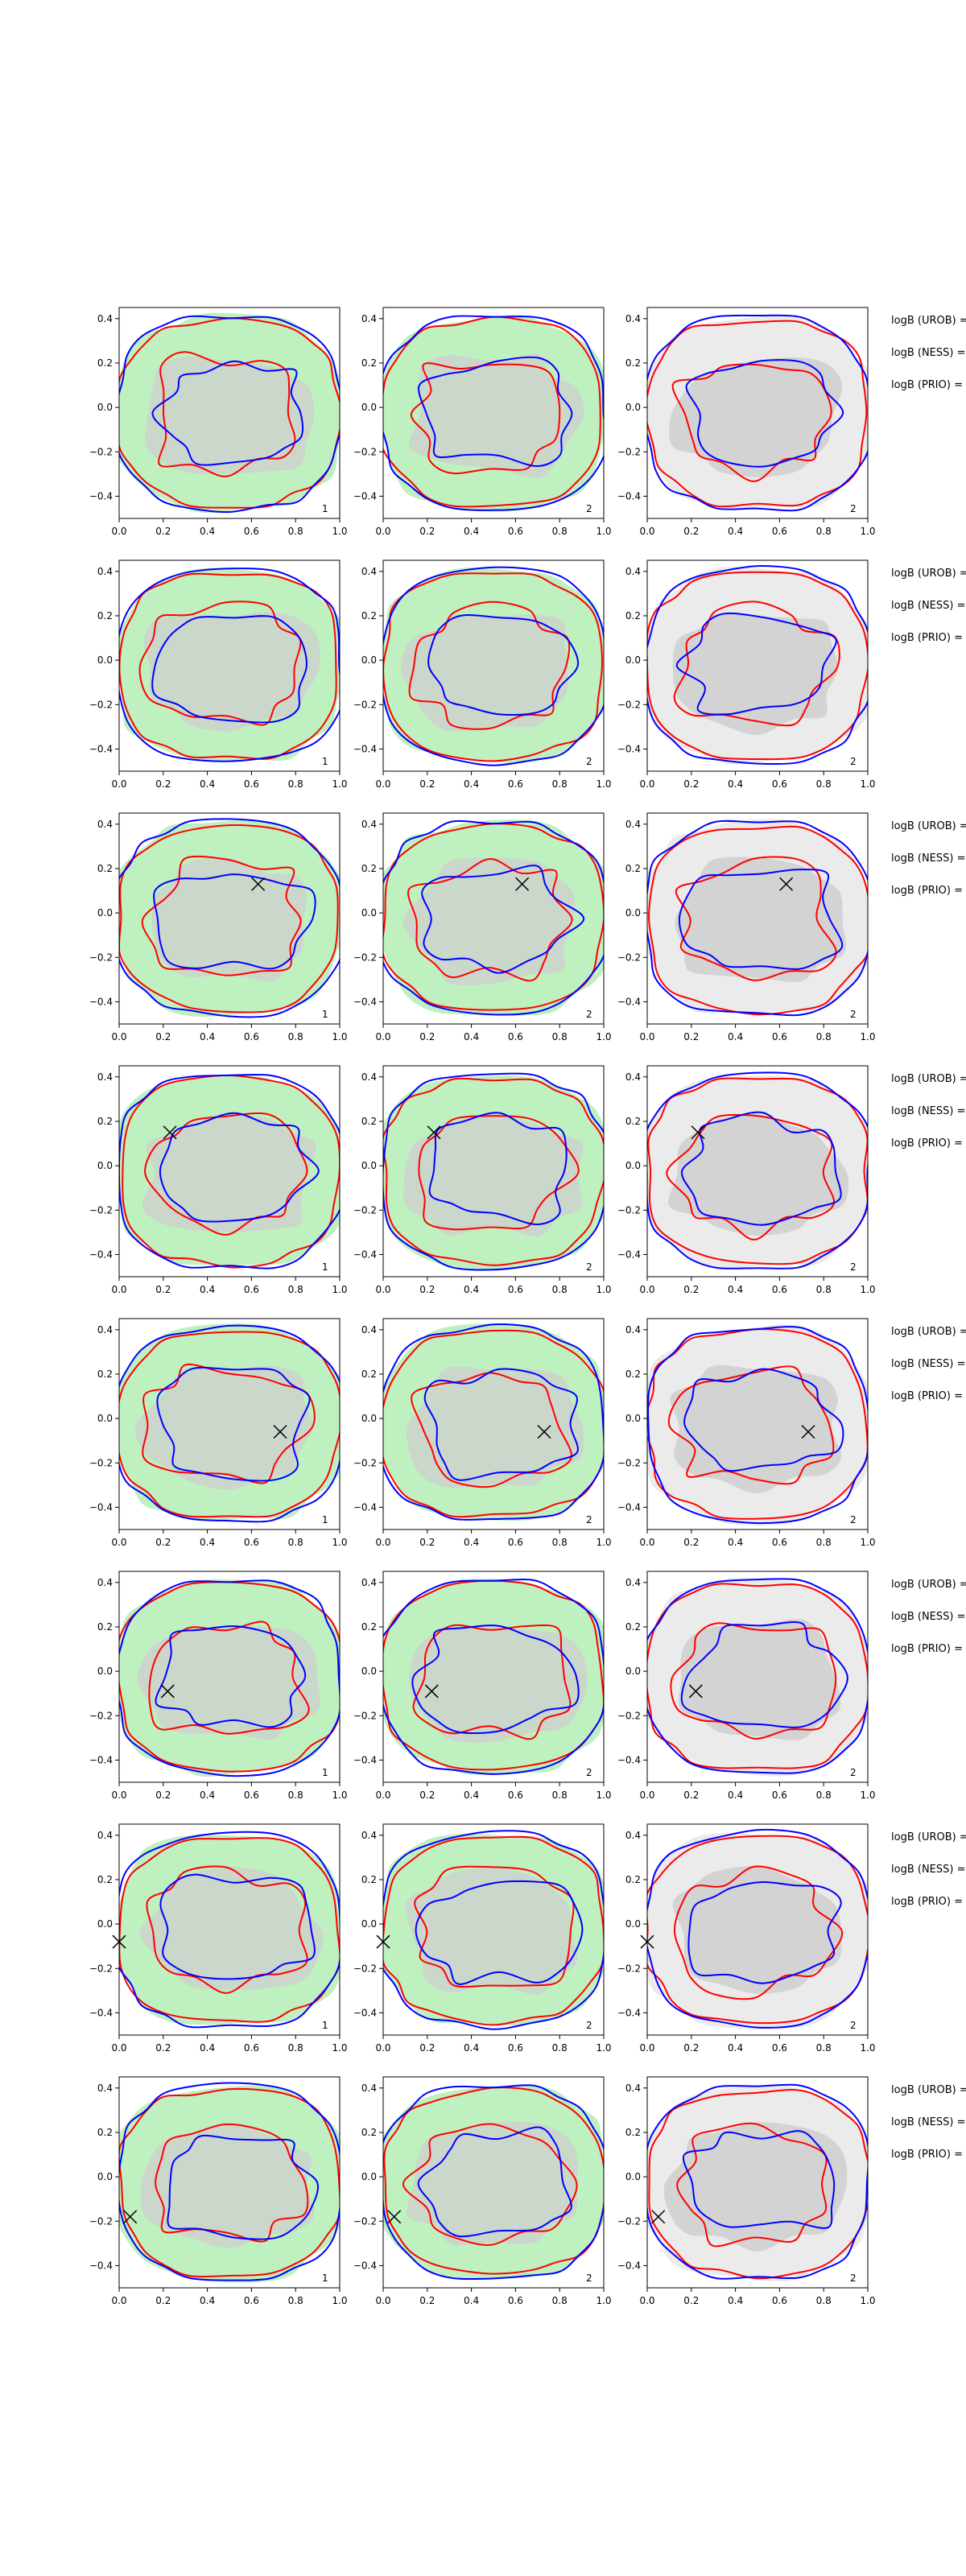 This screenshot has height=2576, width=966. I want to click on panel-r1-c2: 0.0 0.2 0.4 0.6 0.8 1.0 0.4 0.2 0.0 −0.2 −0.4 2, so click(483, 422).